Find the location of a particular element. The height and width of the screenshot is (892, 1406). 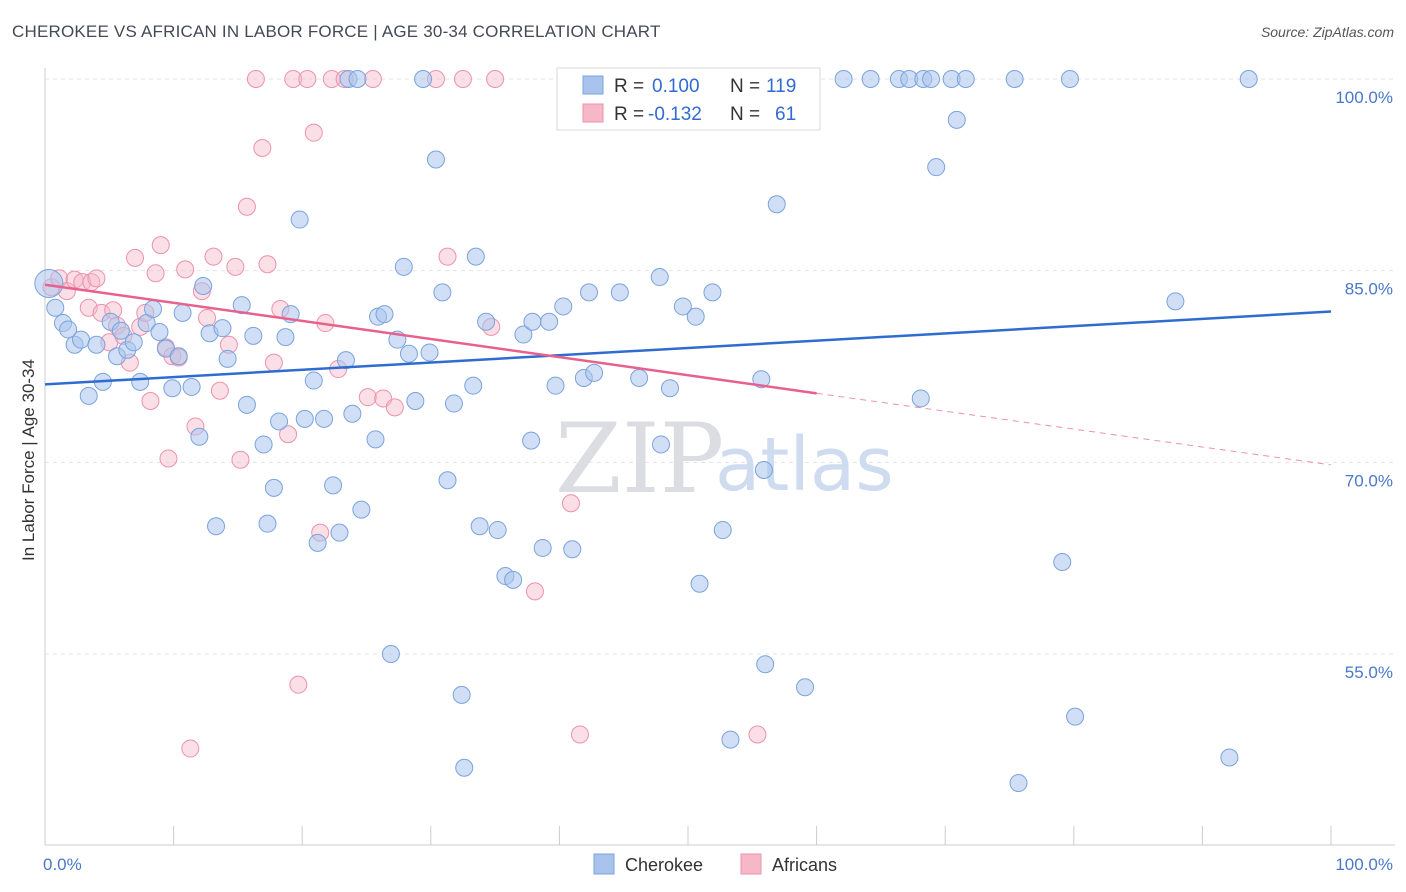

y-tick-label: 70.0% is located at coordinates (1369, 480).